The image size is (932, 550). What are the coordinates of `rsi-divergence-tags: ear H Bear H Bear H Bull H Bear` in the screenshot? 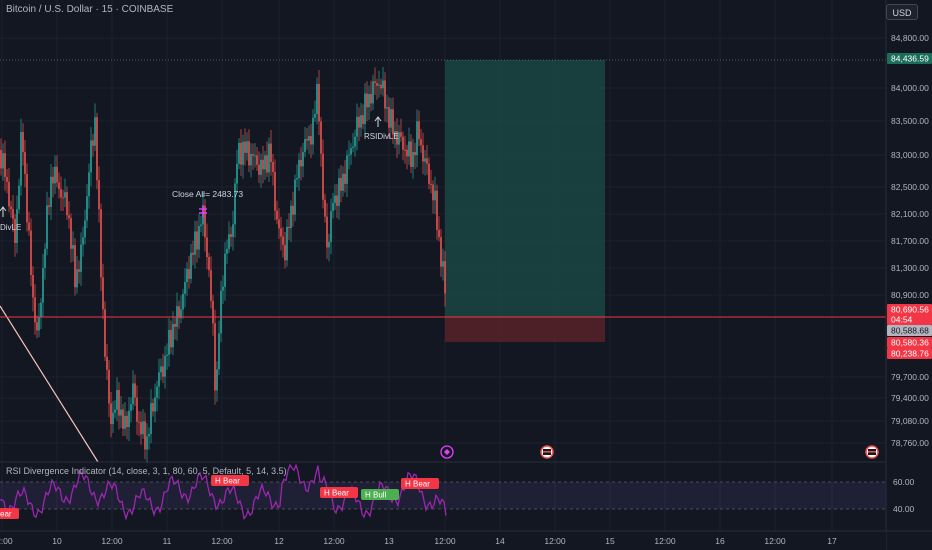 It's located at (219, 497).